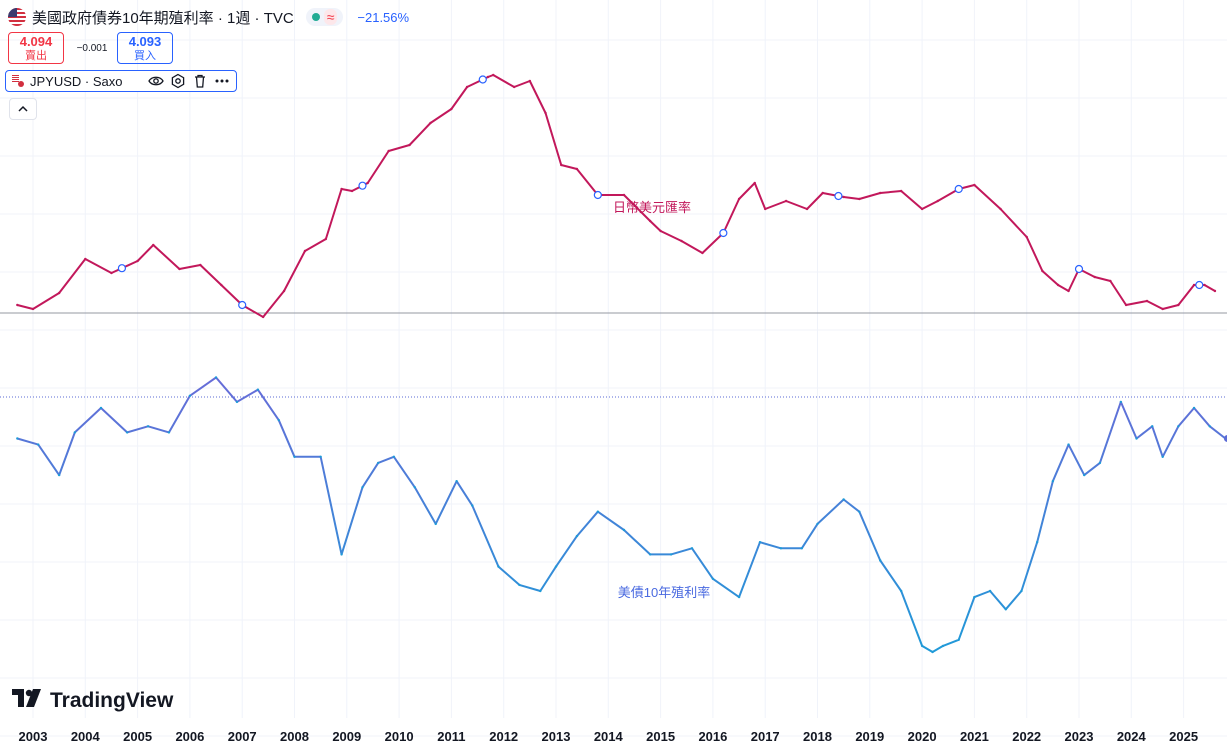 The image size is (1227, 748). Describe the element at coordinates (664, 592) in the screenshot. I see `yield-series-annotation: 美債10年殖利率` at that location.